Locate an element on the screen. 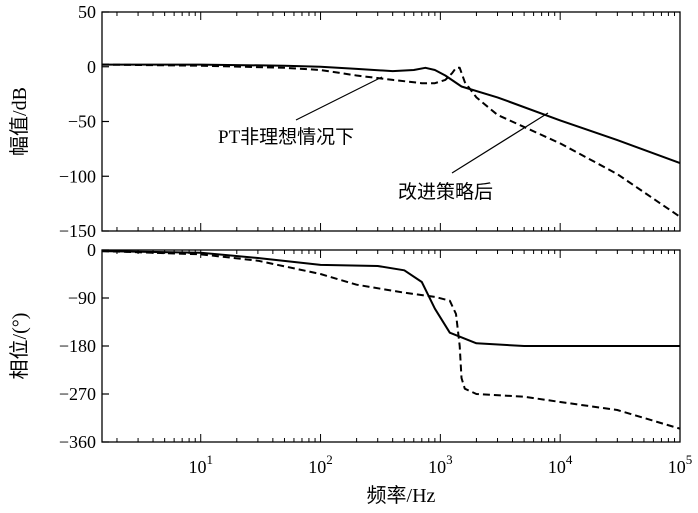 The image size is (698, 513). phase-xtick-label: 10¹ is located at coordinates (200, 464).